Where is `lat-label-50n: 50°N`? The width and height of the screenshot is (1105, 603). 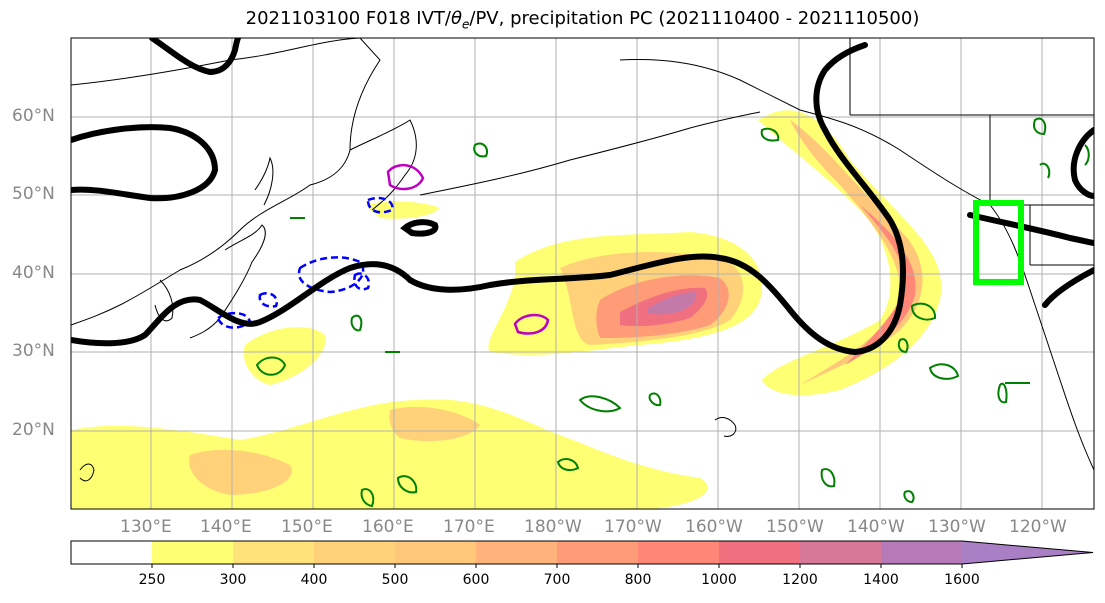
lat-label-50n: 50°N is located at coordinates (33, 194).